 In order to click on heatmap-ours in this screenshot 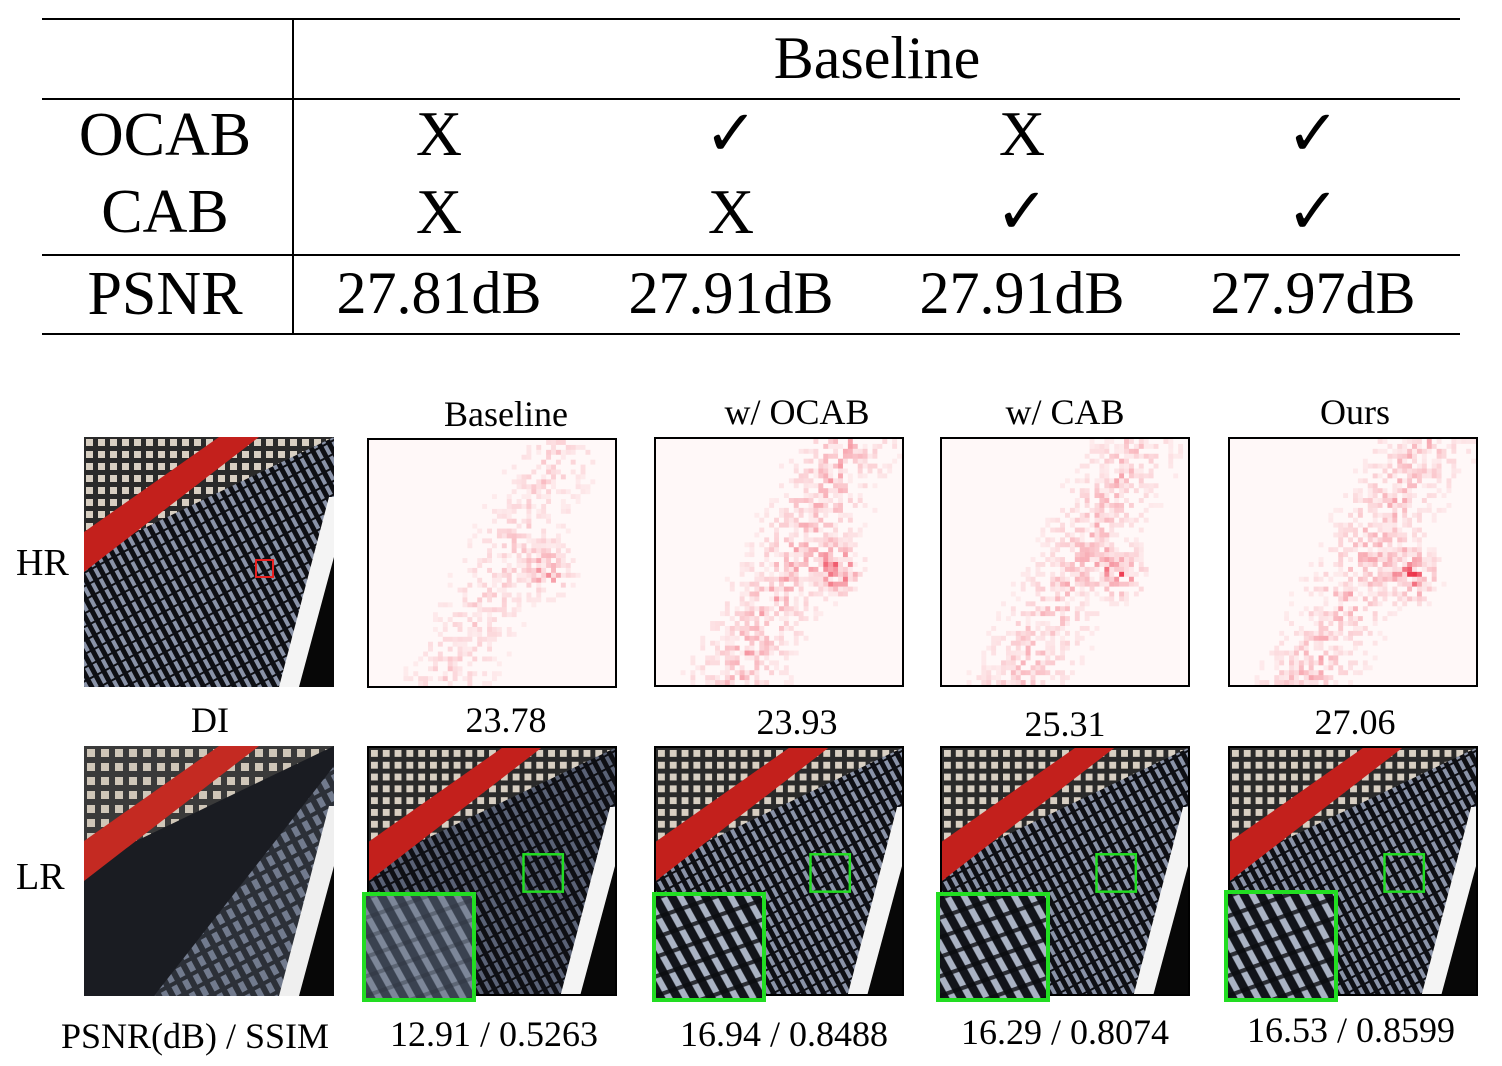, I will do `click(1353, 562)`.